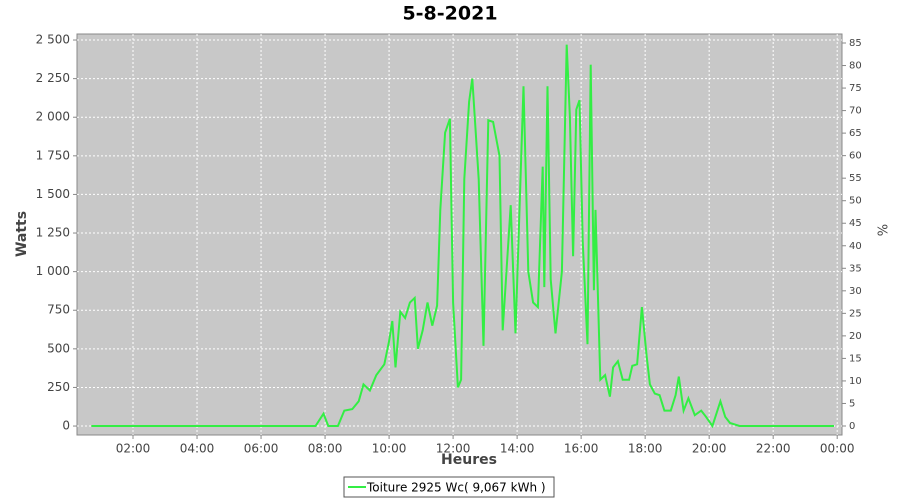 The height and width of the screenshot is (504, 900). Describe the element at coordinates (53, 271) in the screenshot. I see `y-tick-label: 1 000` at that location.